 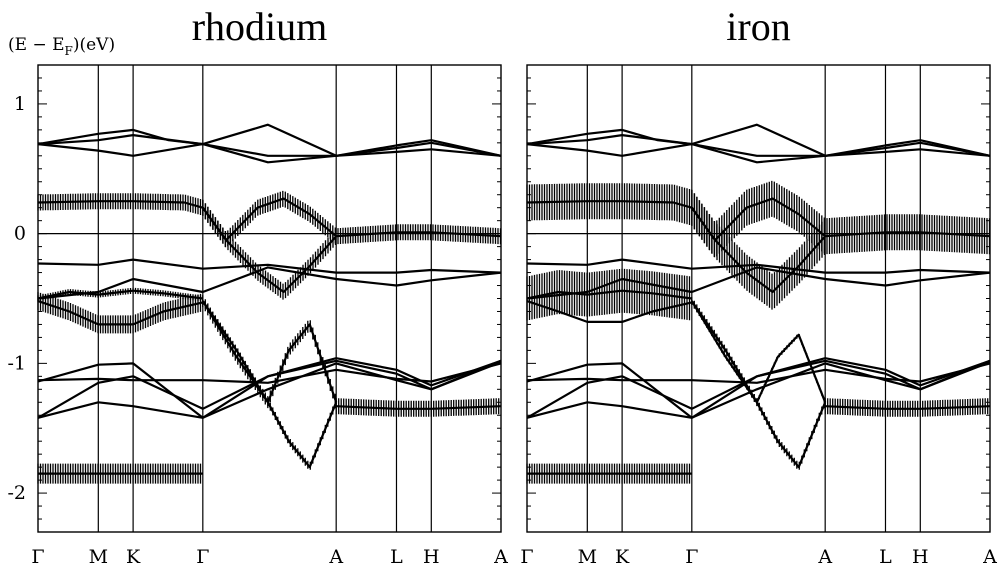 I want to click on panel-title: rhodium, so click(x=260, y=26).